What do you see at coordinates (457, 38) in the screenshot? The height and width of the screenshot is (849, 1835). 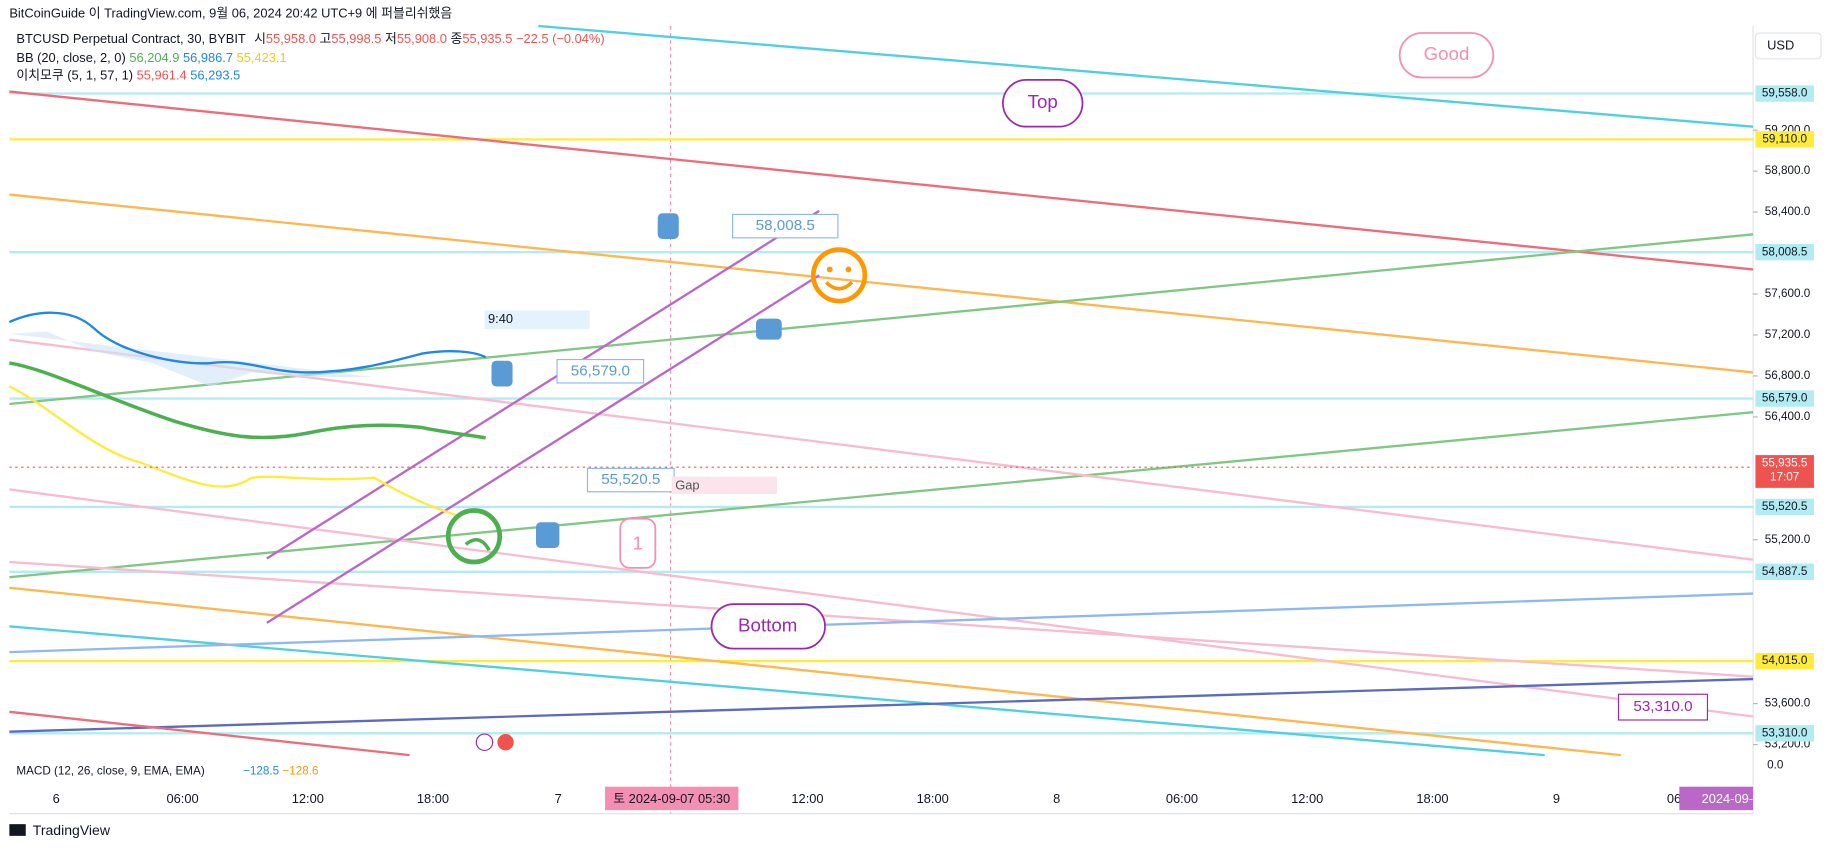 I see `ohlc: 종` at bounding box center [457, 38].